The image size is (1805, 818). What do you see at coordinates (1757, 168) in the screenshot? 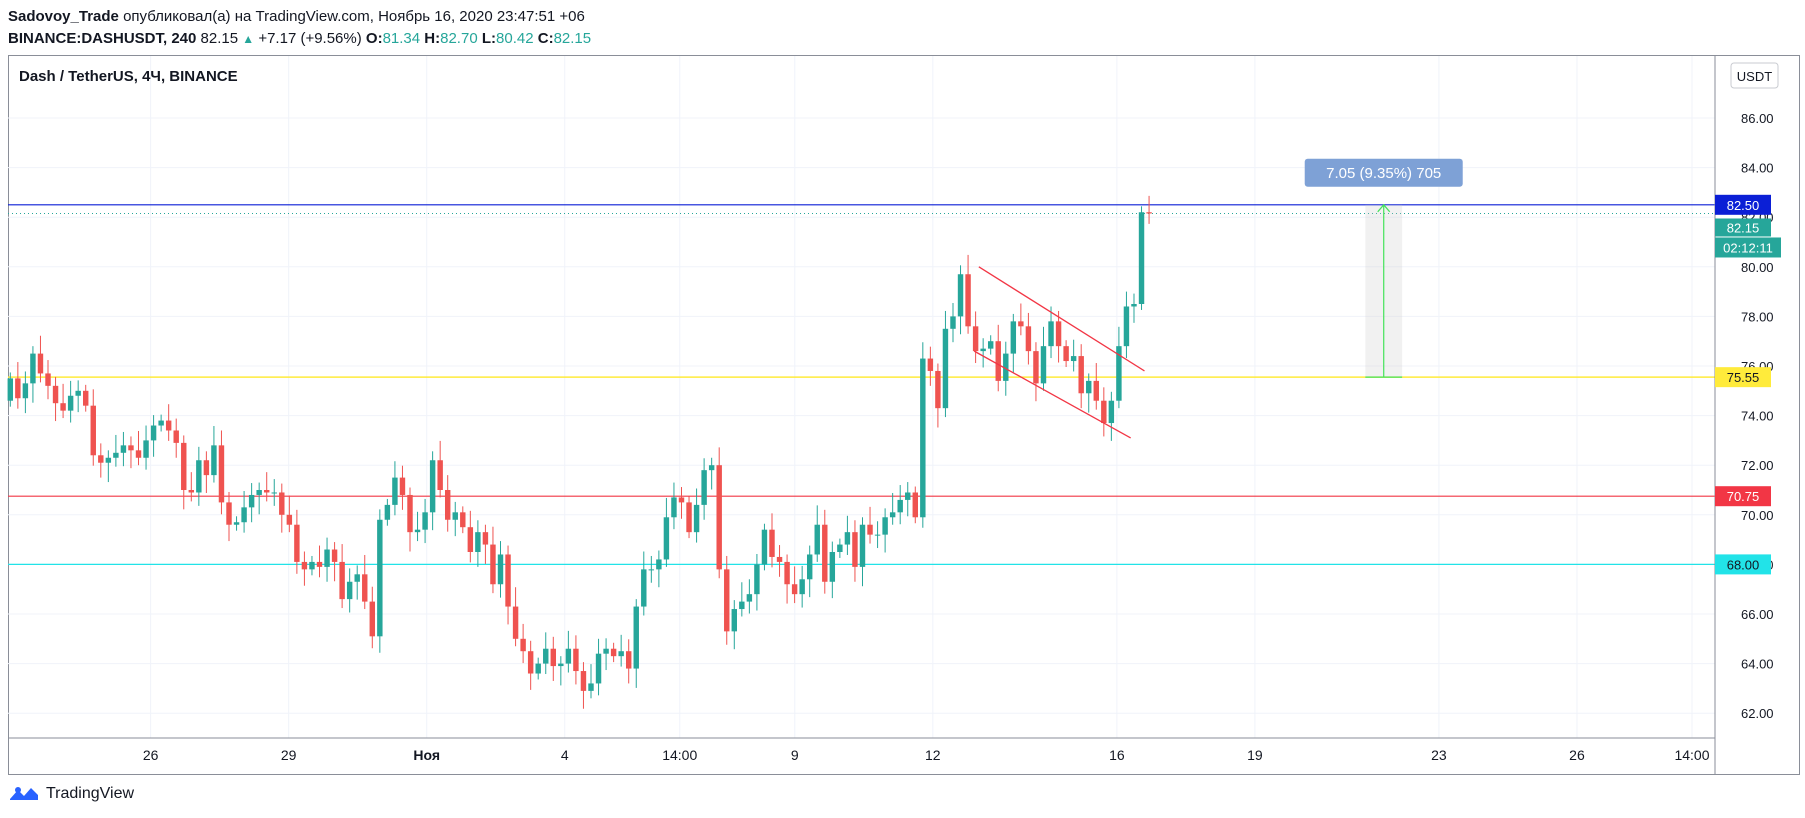
I see `price-tick-label: 84.00` at bounding box center [1757, 168].